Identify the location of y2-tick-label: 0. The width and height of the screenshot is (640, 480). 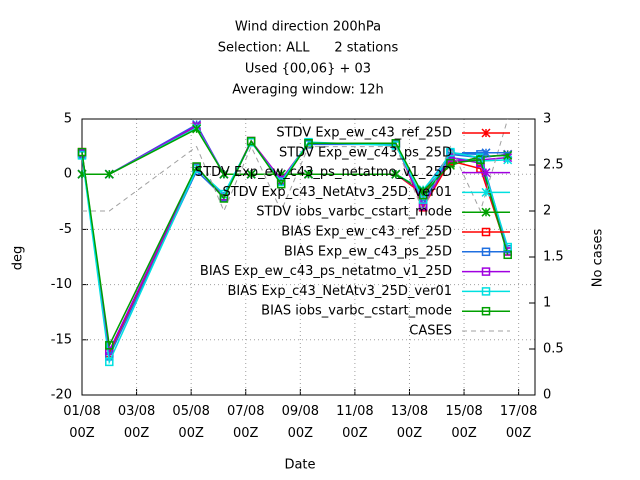
(547, 395).